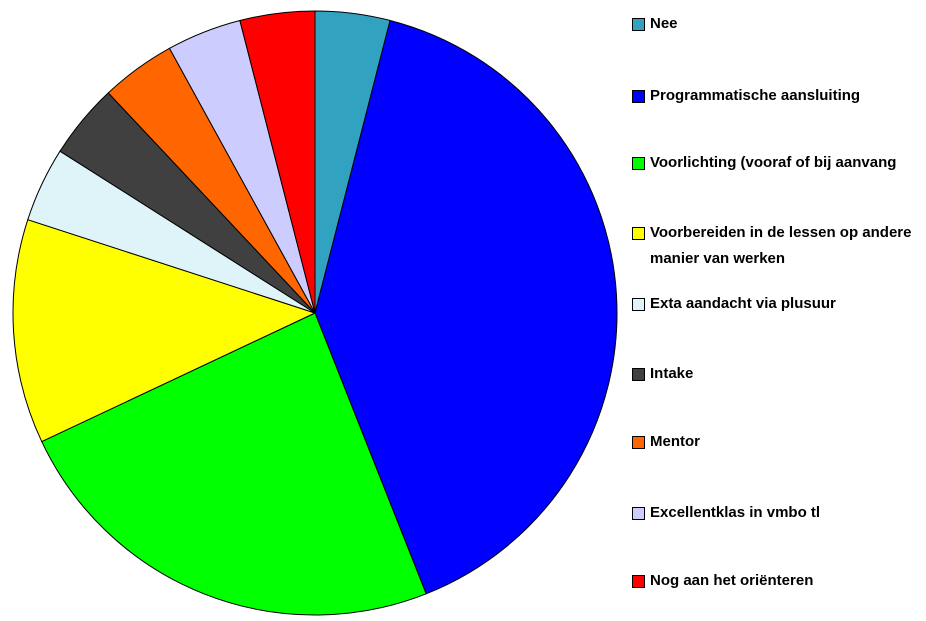  I want to click on legend-label: Mentor, so click(675, 441).